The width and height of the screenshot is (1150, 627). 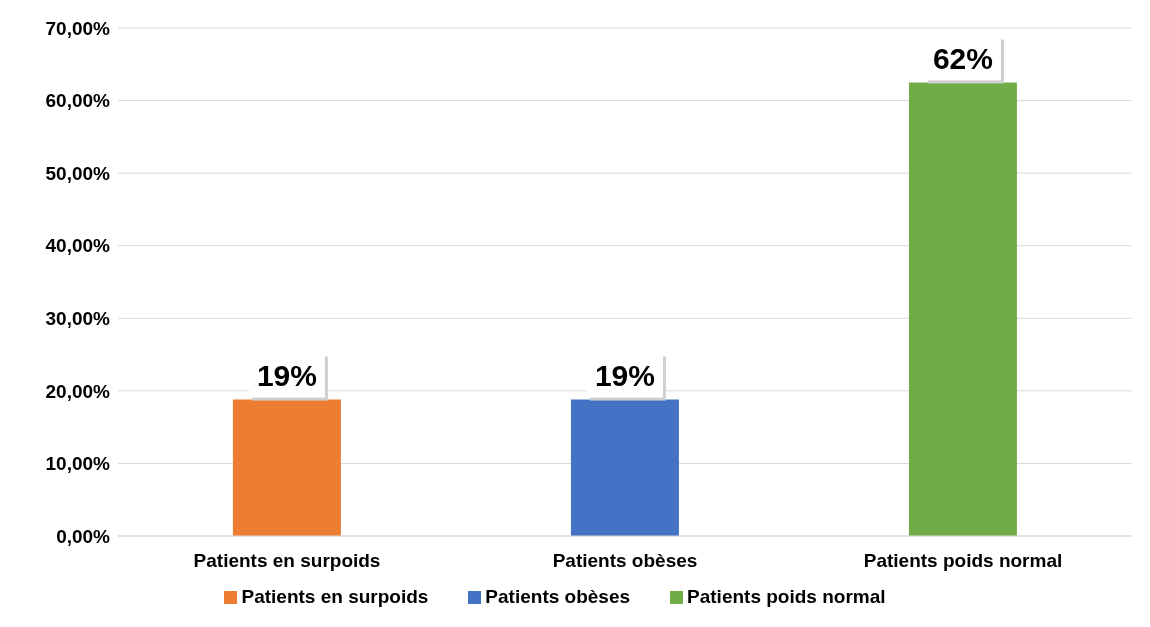 What do you see at coordinates (78, 319) in the screenshot?
I see `y-tick-label: 30,00%` at bounding box center [78, 319].